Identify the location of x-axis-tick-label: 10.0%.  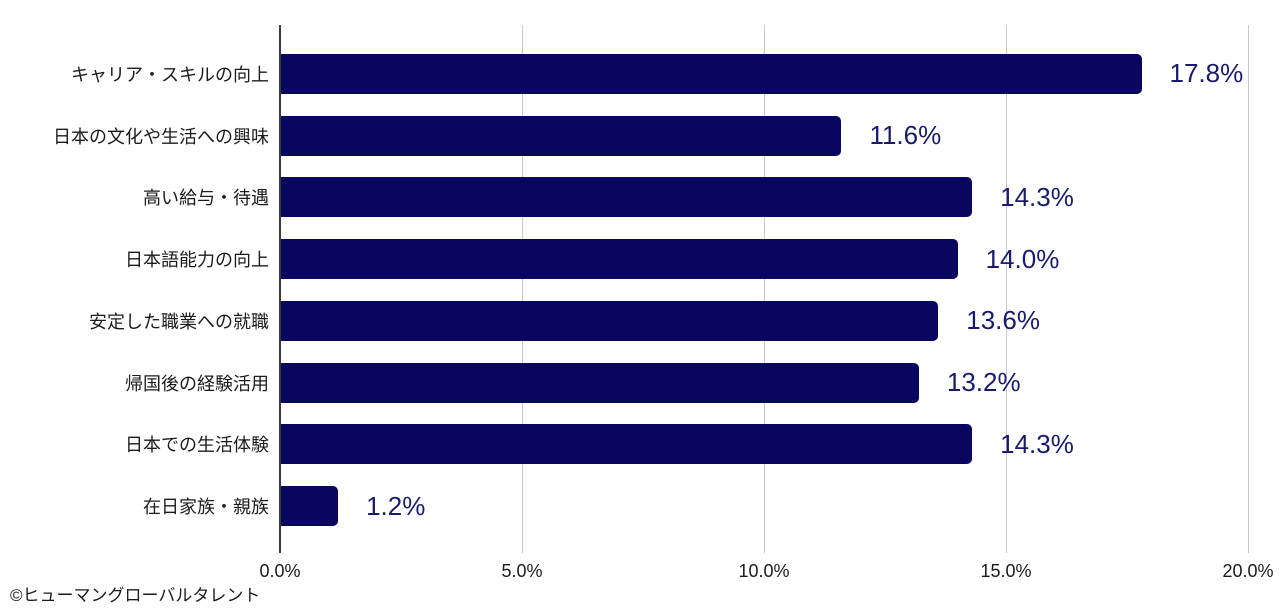
(764, 571).